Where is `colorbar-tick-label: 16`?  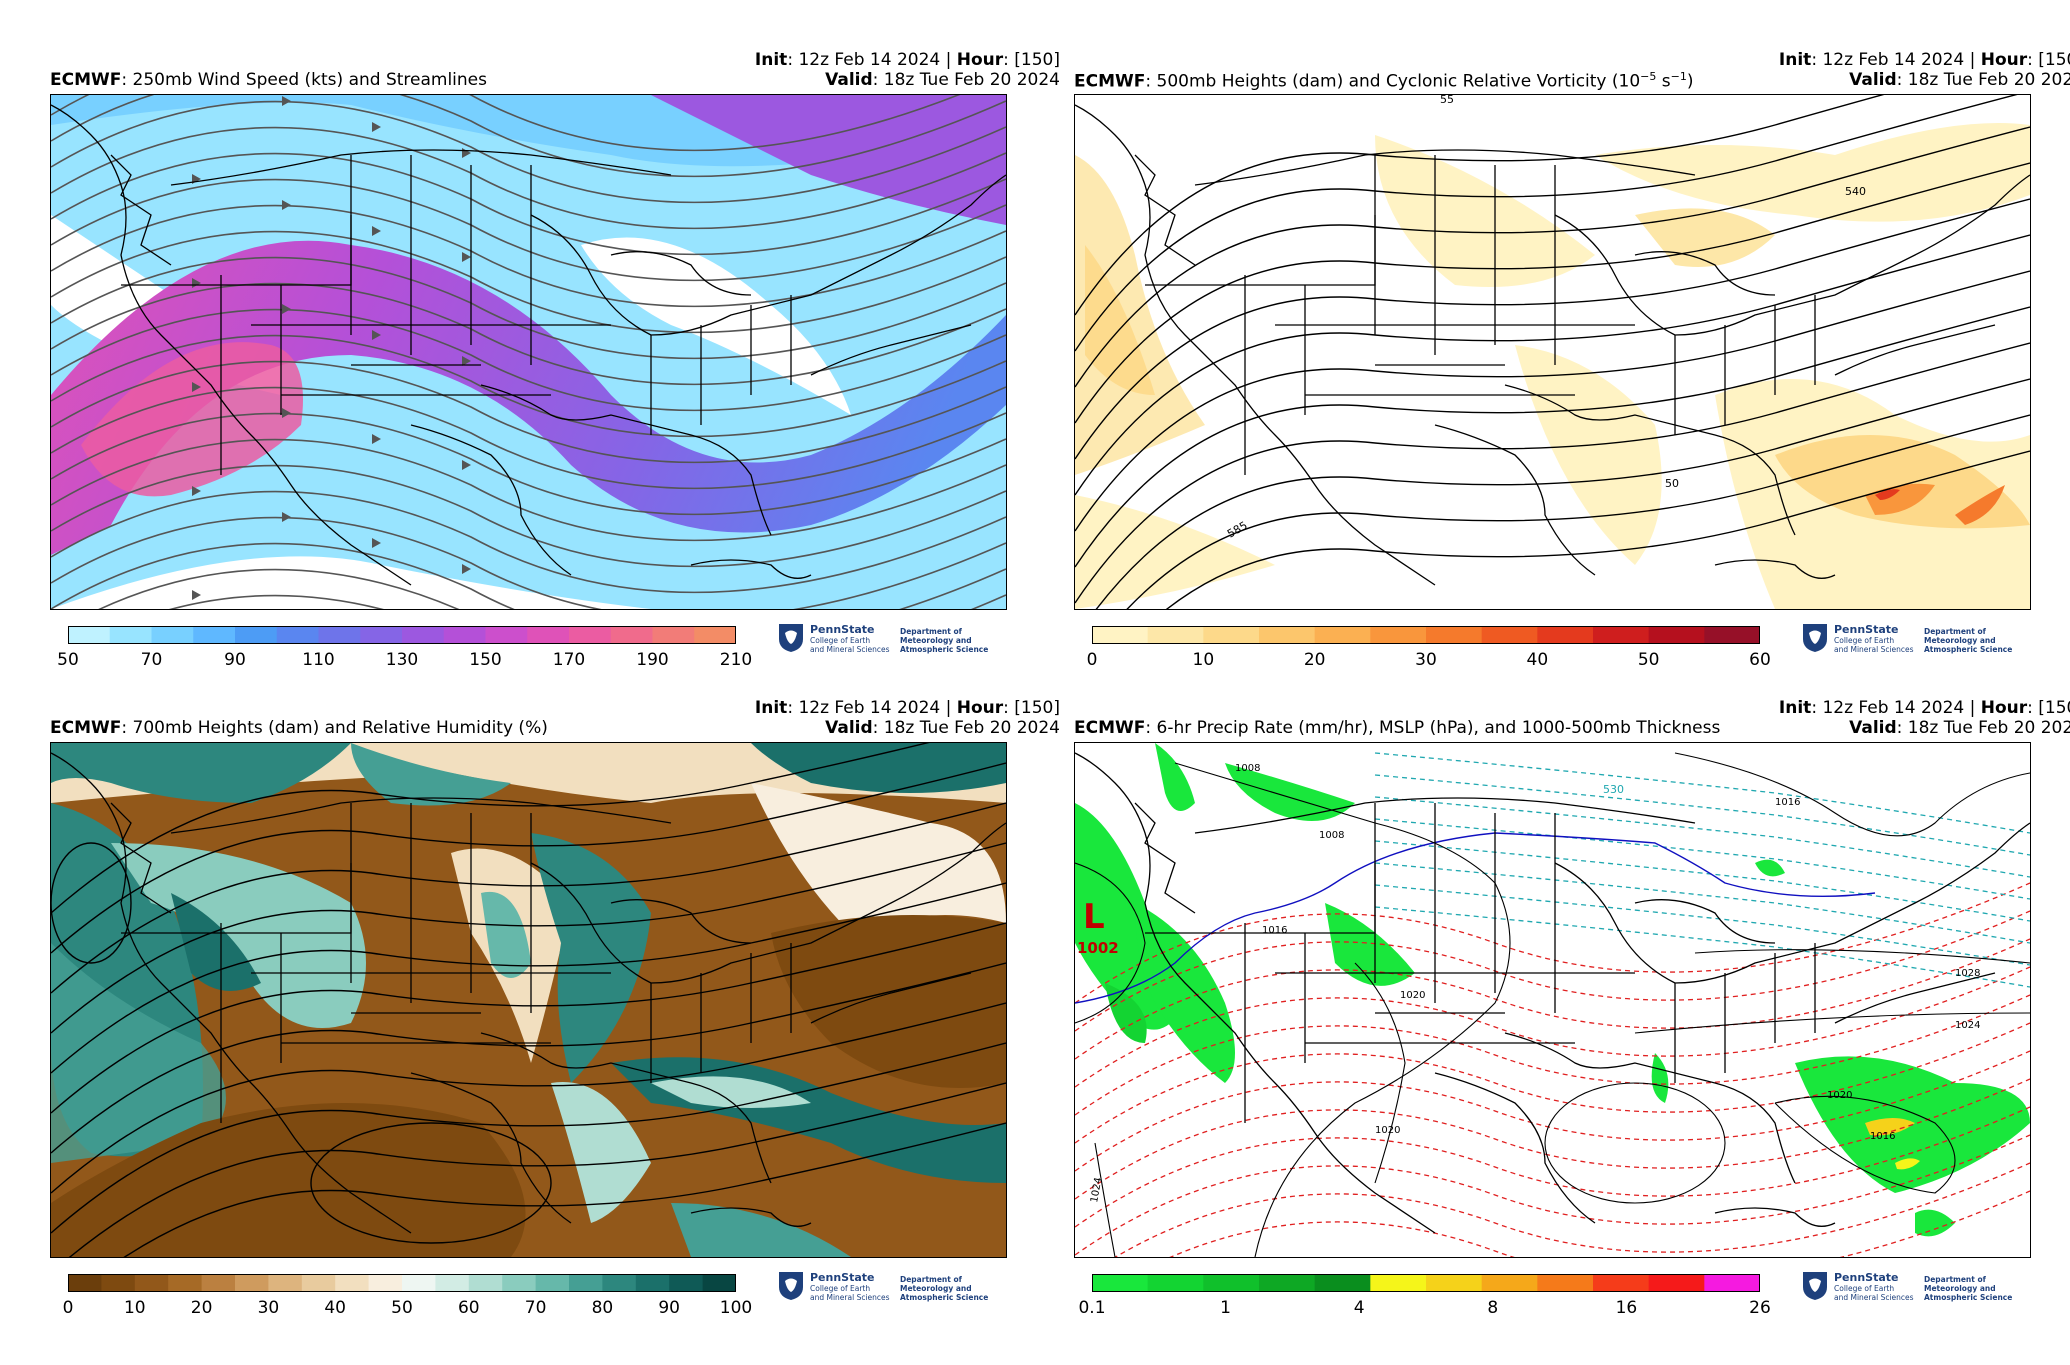
colorbar-tick-label: 16 is located at coordinates (1626, 1308).